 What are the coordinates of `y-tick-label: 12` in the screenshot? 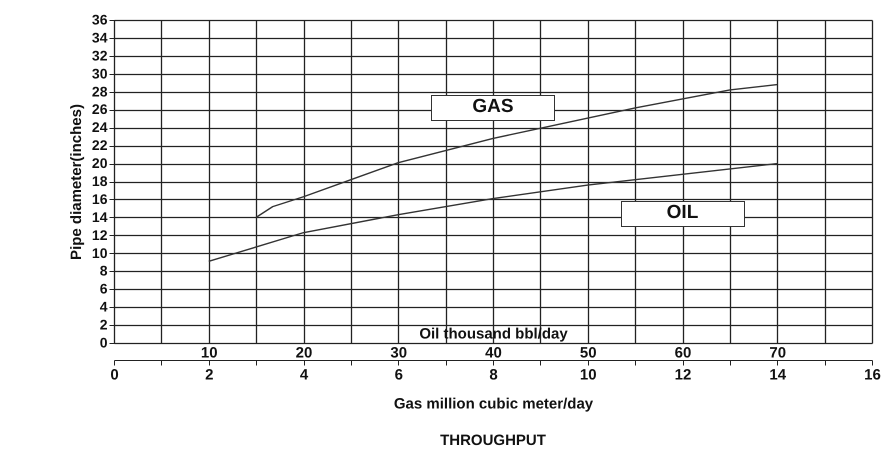 It's located at (100, 234).